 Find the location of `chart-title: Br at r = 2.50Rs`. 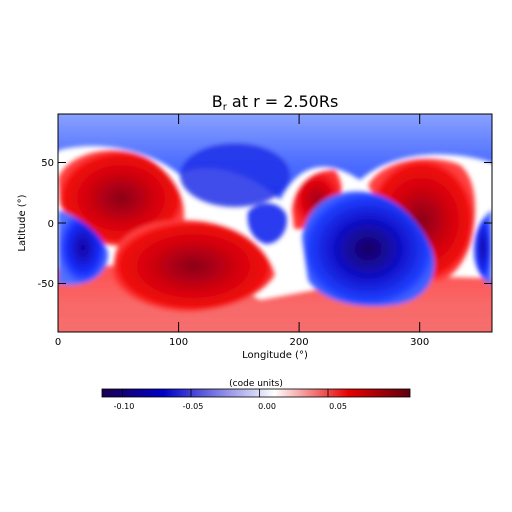

chart-title: Br at r = 2.50Rs is located at coordinates (275, 102).